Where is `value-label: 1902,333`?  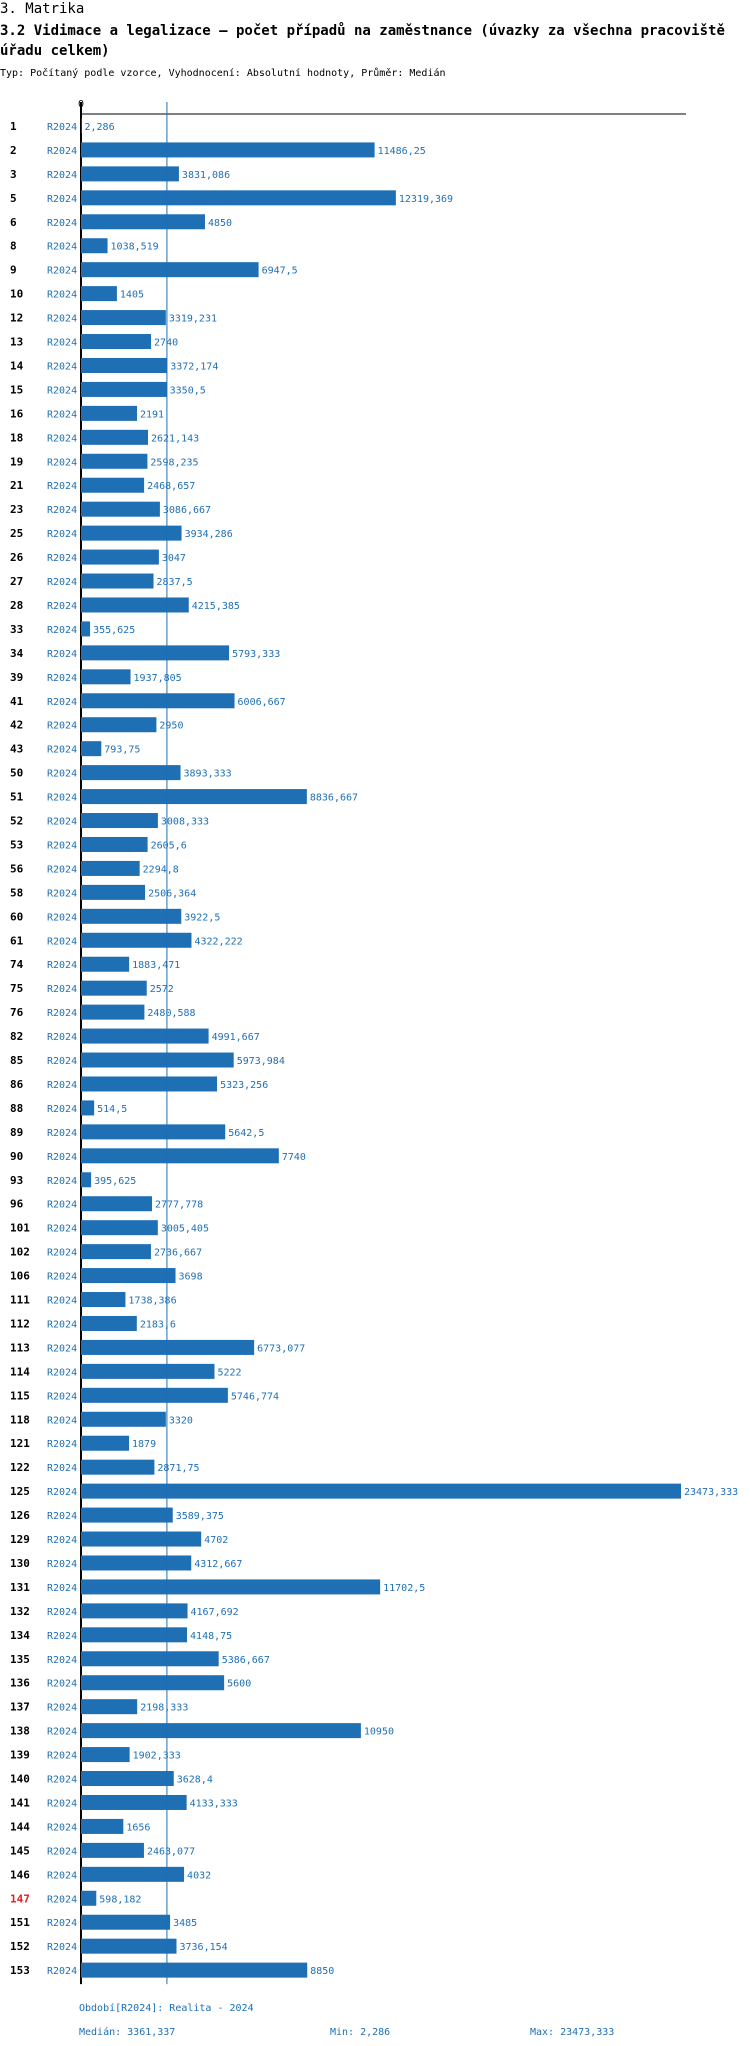 value-label: 1902,333 is located at coordinates (157, 1756).